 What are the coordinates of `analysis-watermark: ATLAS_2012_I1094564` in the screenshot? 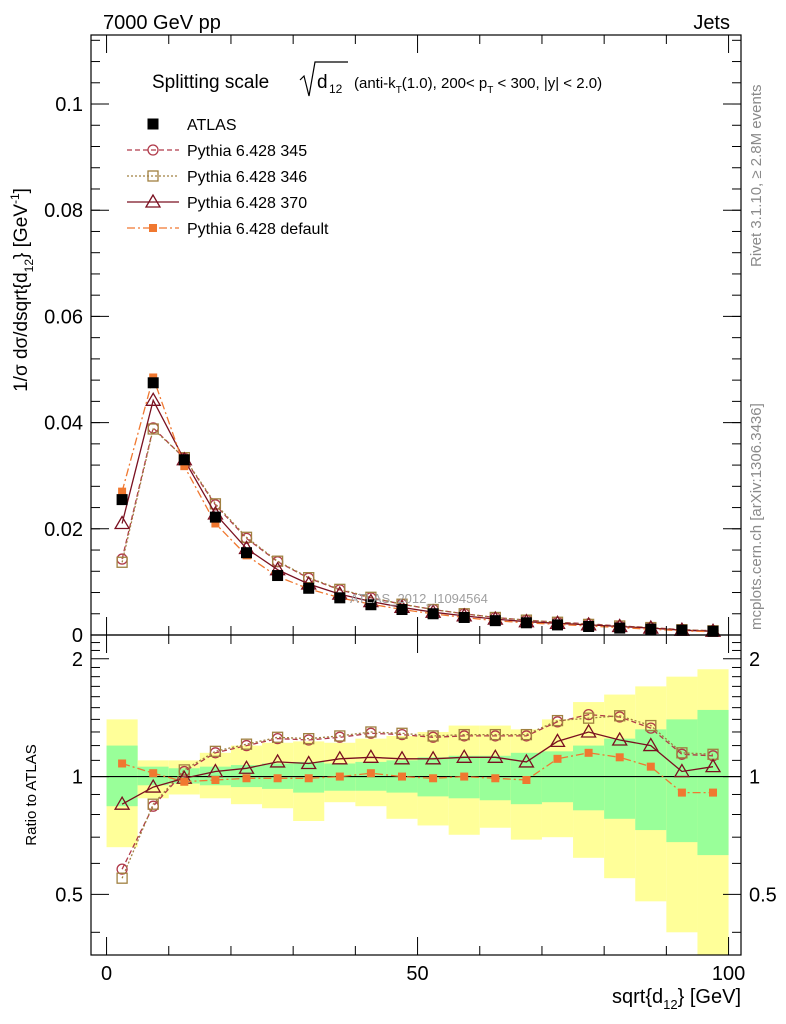 It's located at (419, 598).